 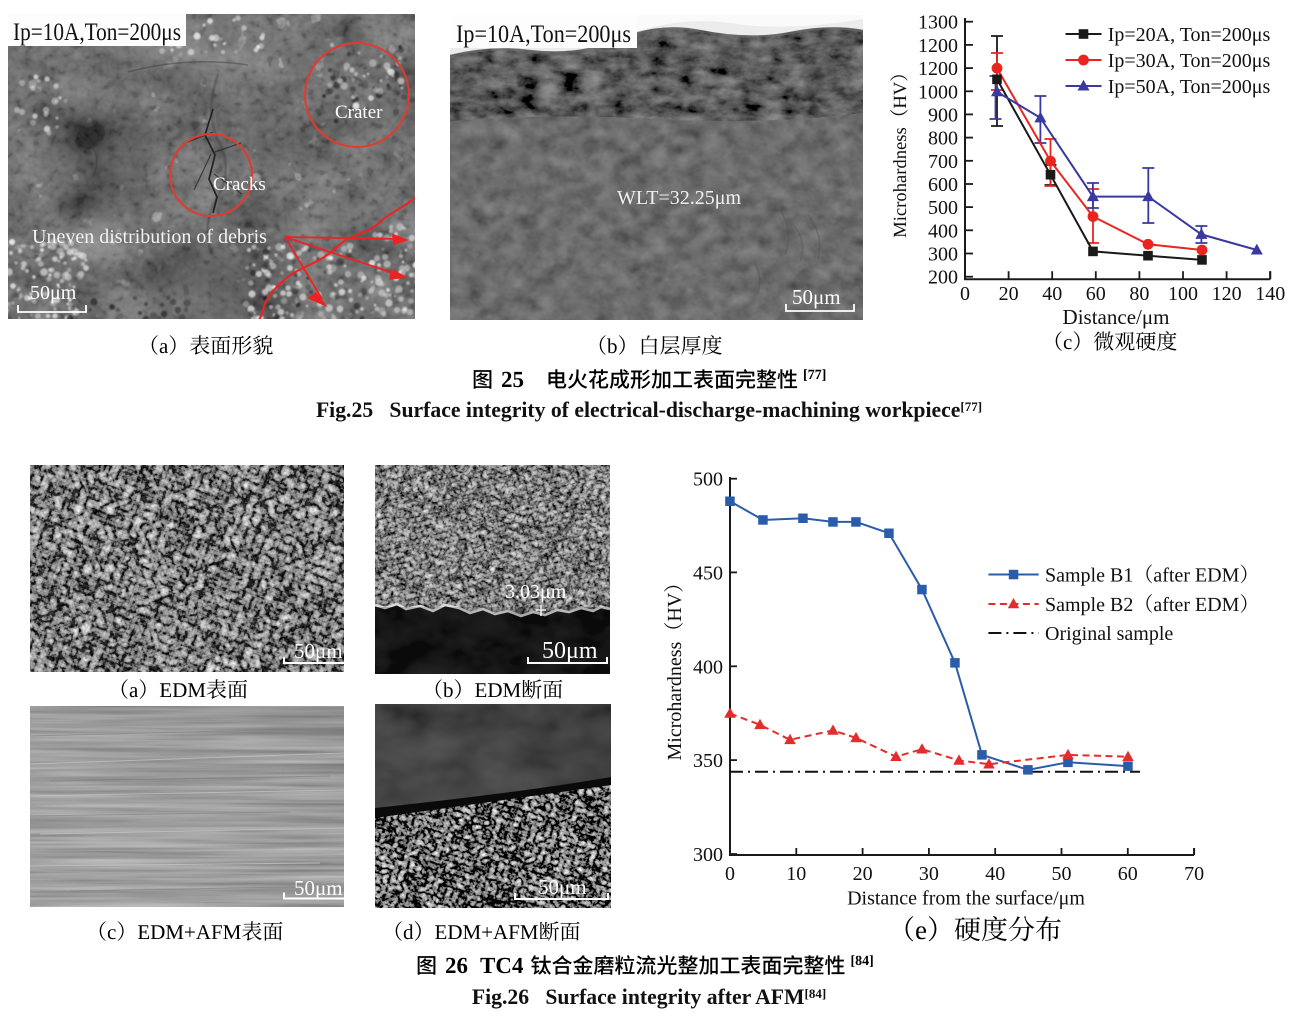 What do you see at coordinates (708, 761) in the screenshot?
I see `svg-text: 350` at bounding box center [708, 761].